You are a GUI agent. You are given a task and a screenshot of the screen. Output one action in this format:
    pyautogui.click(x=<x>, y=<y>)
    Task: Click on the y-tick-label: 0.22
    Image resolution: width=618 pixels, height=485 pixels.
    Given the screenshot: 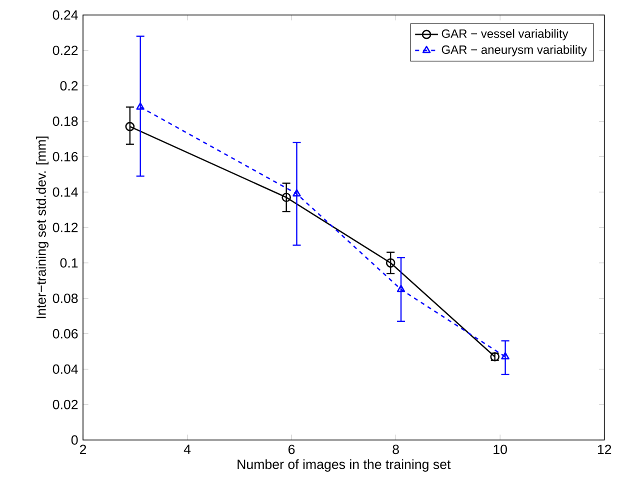 What is the action you would take?
    pyautogui.click(x=65, y=51)
    